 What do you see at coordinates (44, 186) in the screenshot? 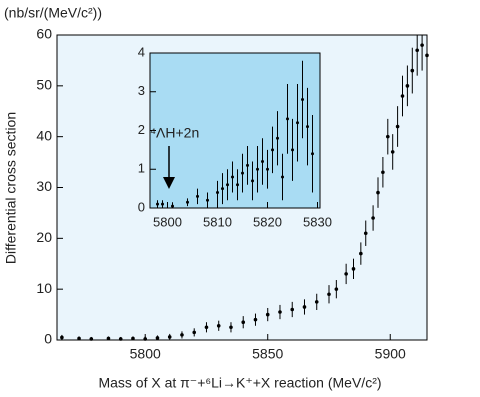
I see `y-tick-label: 30` at bounding box center [44, 186].